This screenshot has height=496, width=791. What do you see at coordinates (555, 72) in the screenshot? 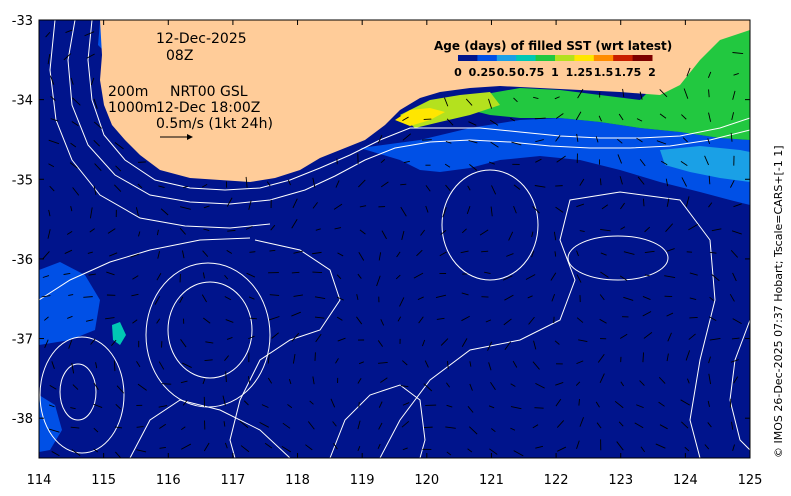
I see `colorbar-tick-label: 1` at bounding box center [555, 72].